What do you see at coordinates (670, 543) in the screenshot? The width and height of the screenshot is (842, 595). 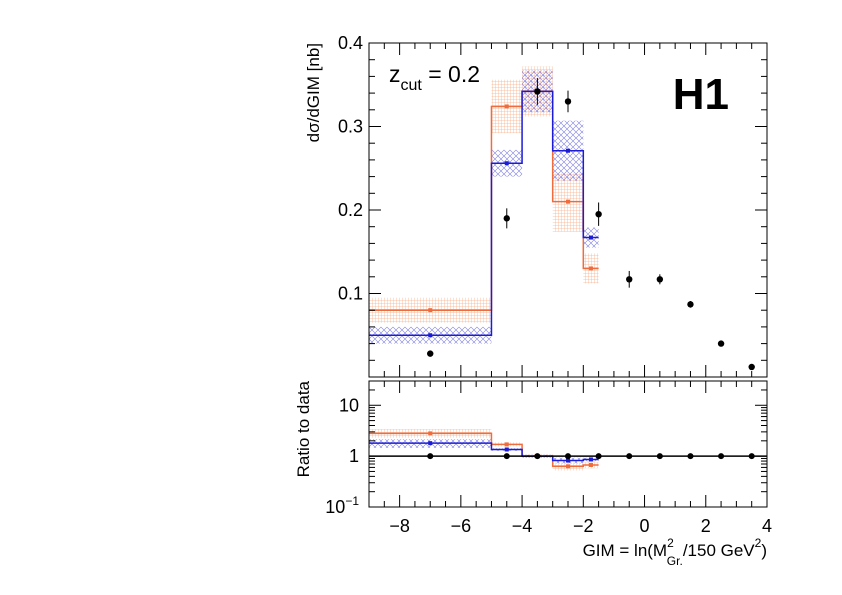 I see `xlabel-sup-1: 2` at bounding box center [670, 543].